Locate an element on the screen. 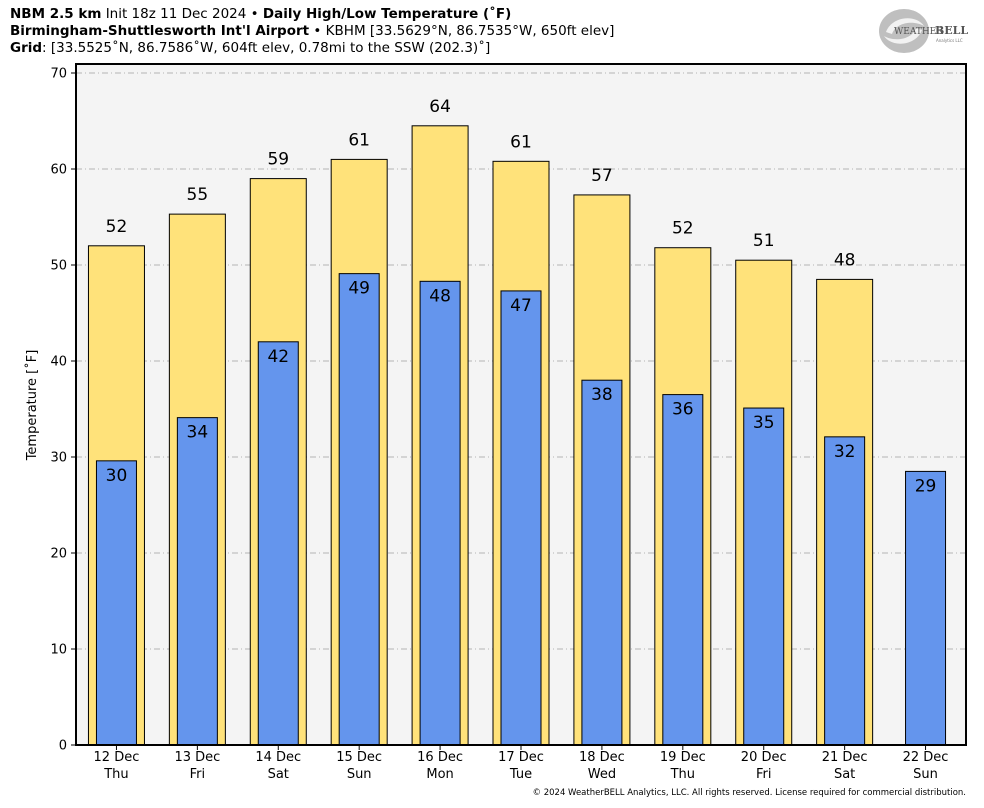 This screenshot has height=808, width=984. low-temp-label: 34 is located at coordinates (198, 433).